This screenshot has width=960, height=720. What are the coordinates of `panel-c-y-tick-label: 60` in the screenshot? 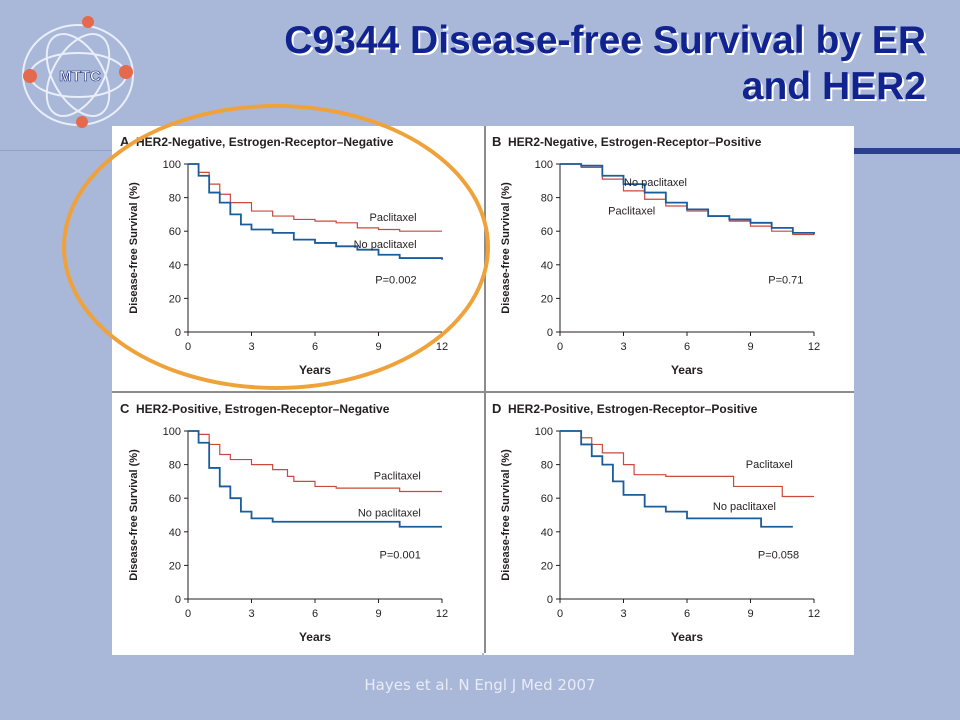 It's located at (175, 499).